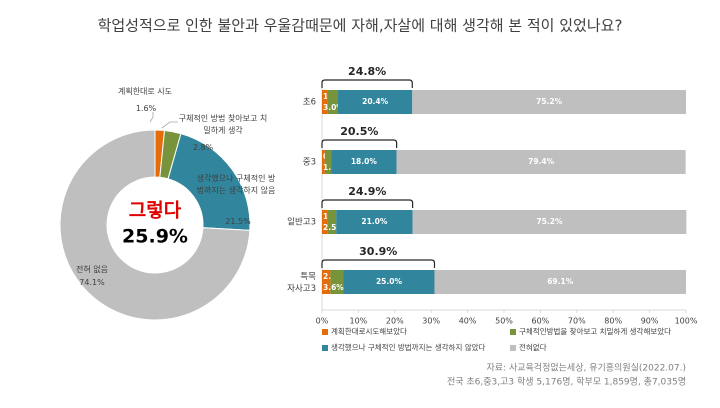  I want to click on y-tick-label: 초6, so click(309, 103).